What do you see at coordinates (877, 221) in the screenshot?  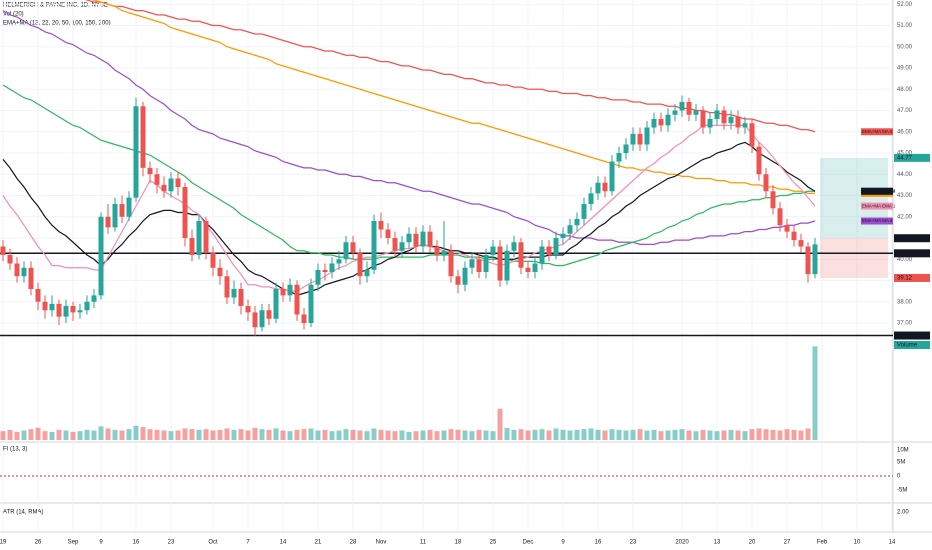 I see `series-tag` at bounding box center [877, 221].